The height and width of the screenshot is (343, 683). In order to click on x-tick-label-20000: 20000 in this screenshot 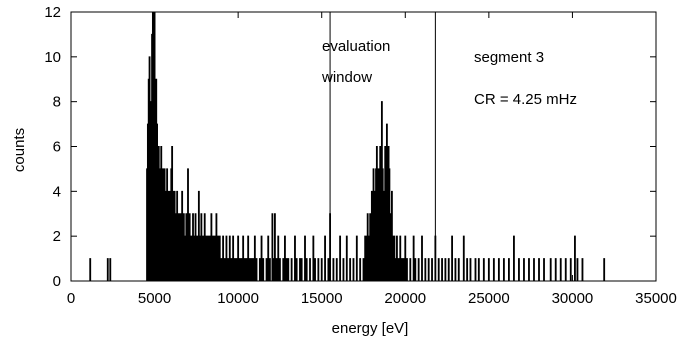, I will do `click(405, 298)`.